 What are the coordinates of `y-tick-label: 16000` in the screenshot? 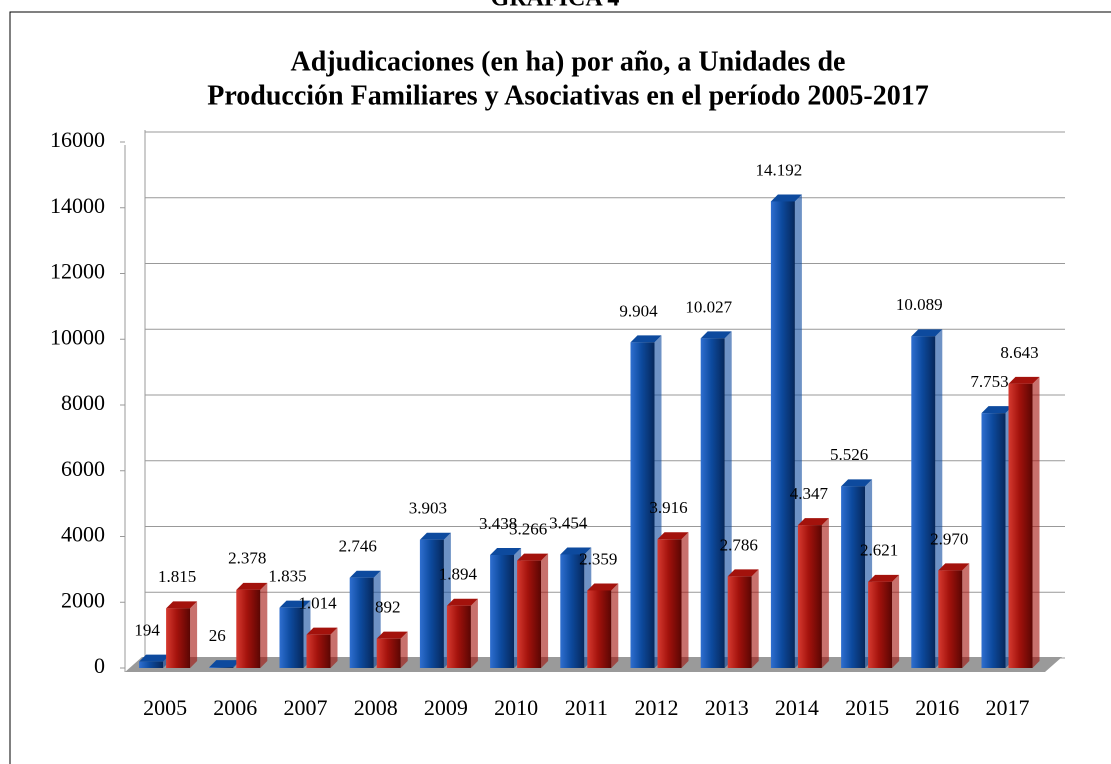 It's located at (77, 139).